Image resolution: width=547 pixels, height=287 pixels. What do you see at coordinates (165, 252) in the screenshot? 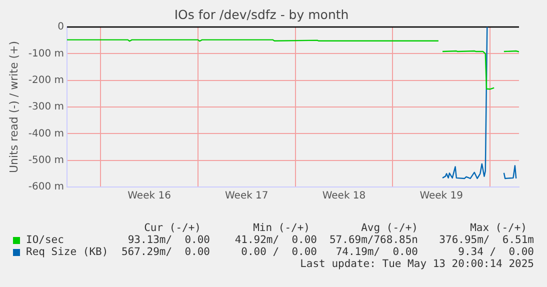
I see `text: 567.29m/ 0.00` at bounding box center [165, 252].